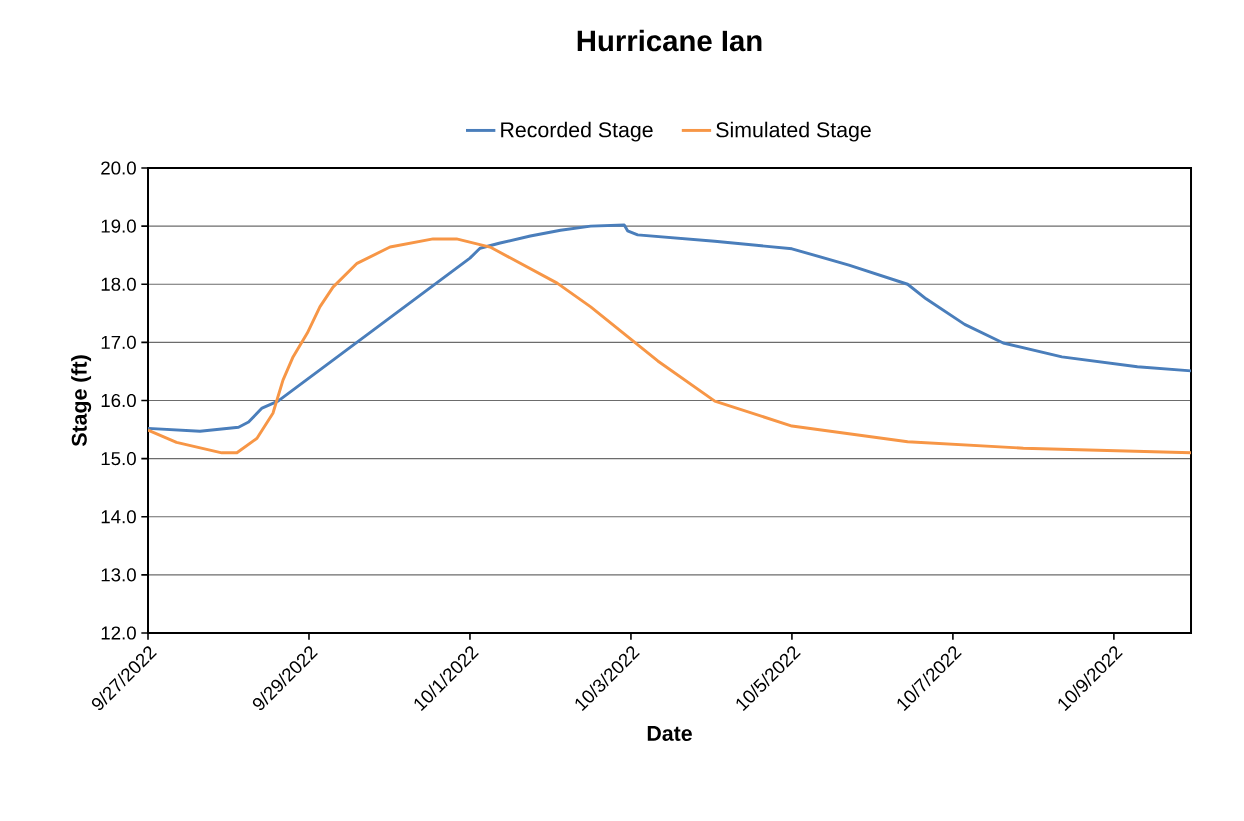  Describe the element at coordinates (118, 284) in the screenshot. I see `y-tick-label: 18.0` at that location.